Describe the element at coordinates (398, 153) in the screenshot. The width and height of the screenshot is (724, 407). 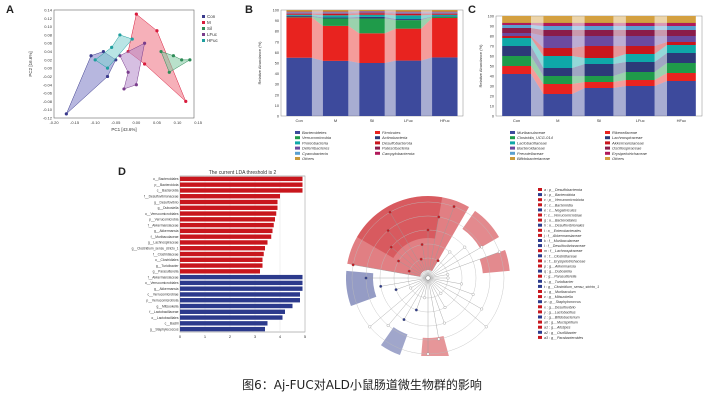
I see `legend-label: Campylobacterota` at that location.